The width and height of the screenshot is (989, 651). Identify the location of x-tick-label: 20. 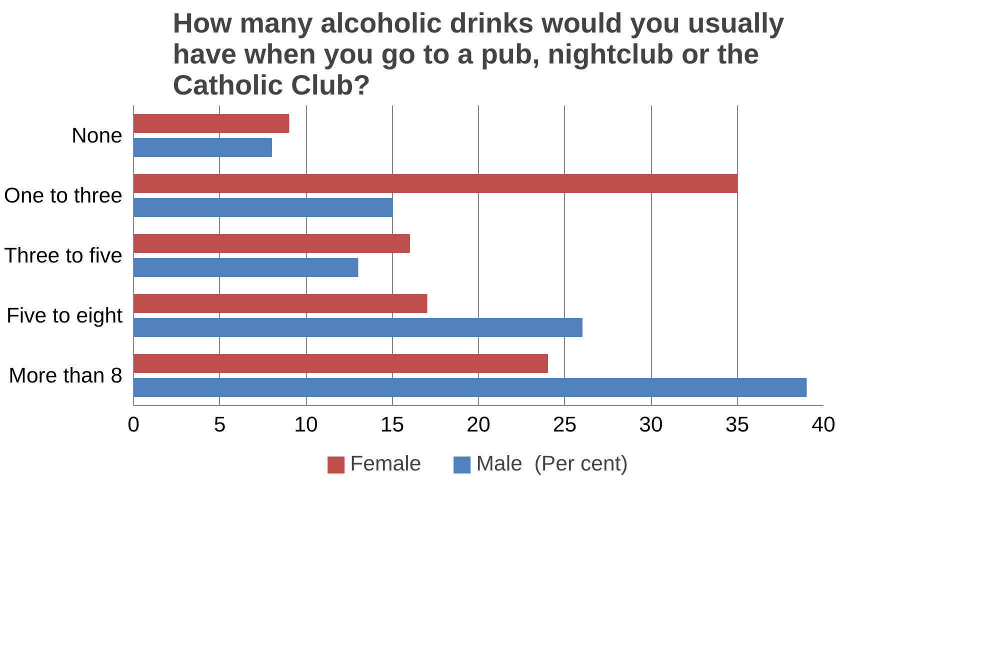
(478, 424).